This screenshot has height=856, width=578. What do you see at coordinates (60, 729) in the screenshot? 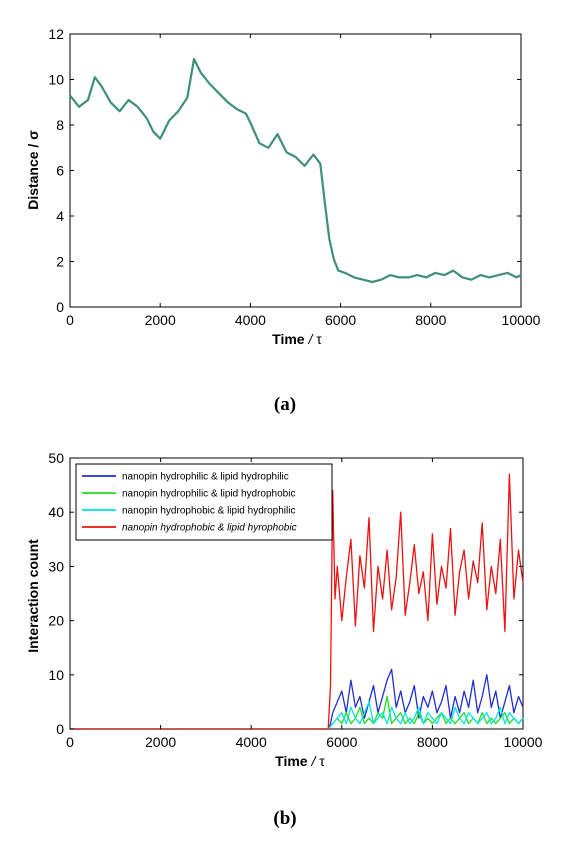
I see `y-tick-label-b: 0` at bounding box center [60, 729].